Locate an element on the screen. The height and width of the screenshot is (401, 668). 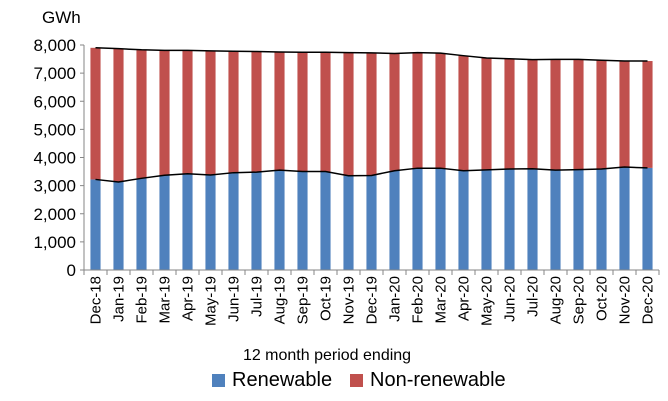
x-axis-title: 12 month period ending is located at coordinates (327, 355).